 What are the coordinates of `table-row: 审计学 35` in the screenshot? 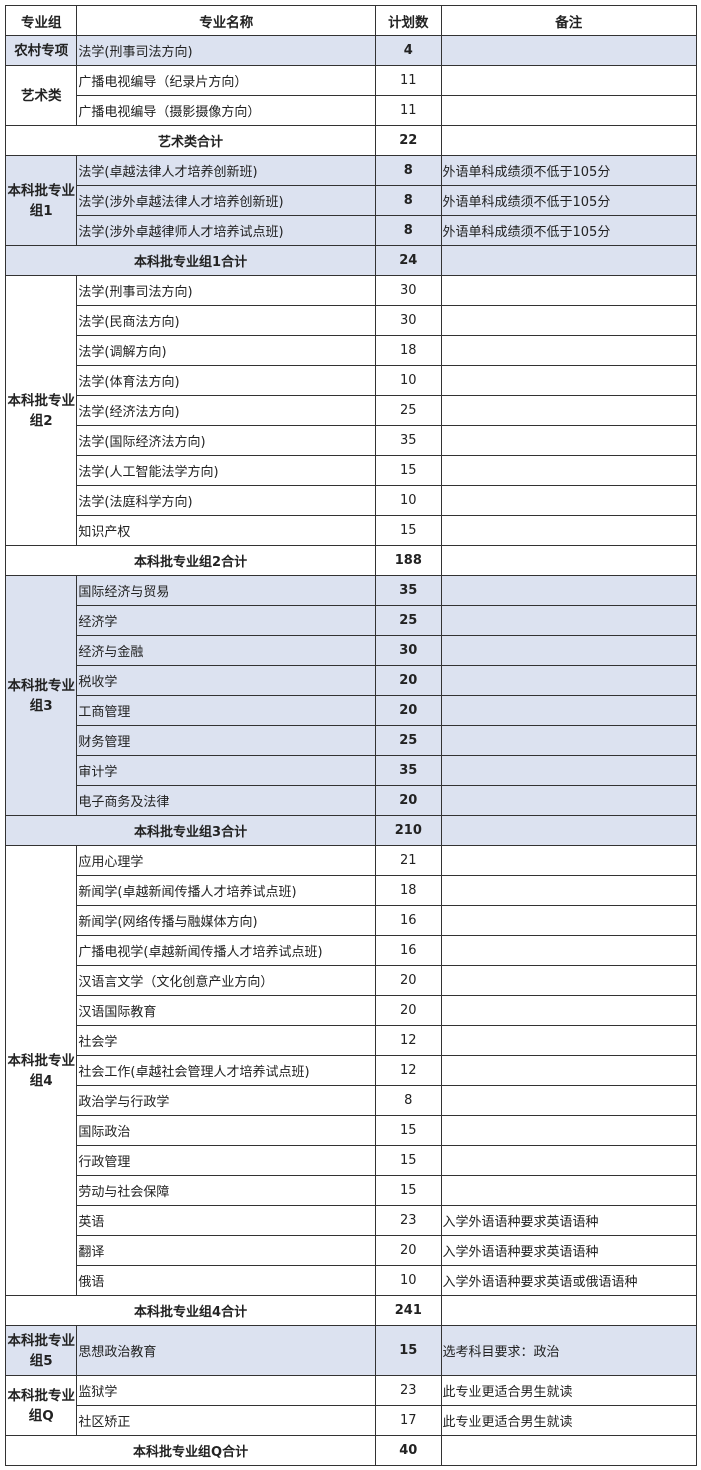 It's located at (351, 770).